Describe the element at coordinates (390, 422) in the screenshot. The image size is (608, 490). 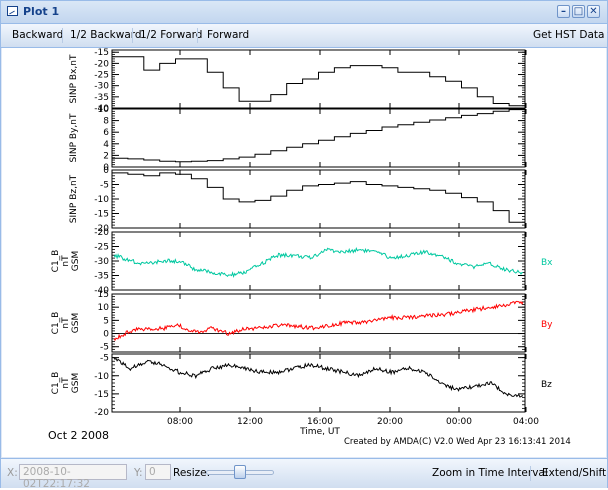
I see `x-tick-label: 20:00` at that location.